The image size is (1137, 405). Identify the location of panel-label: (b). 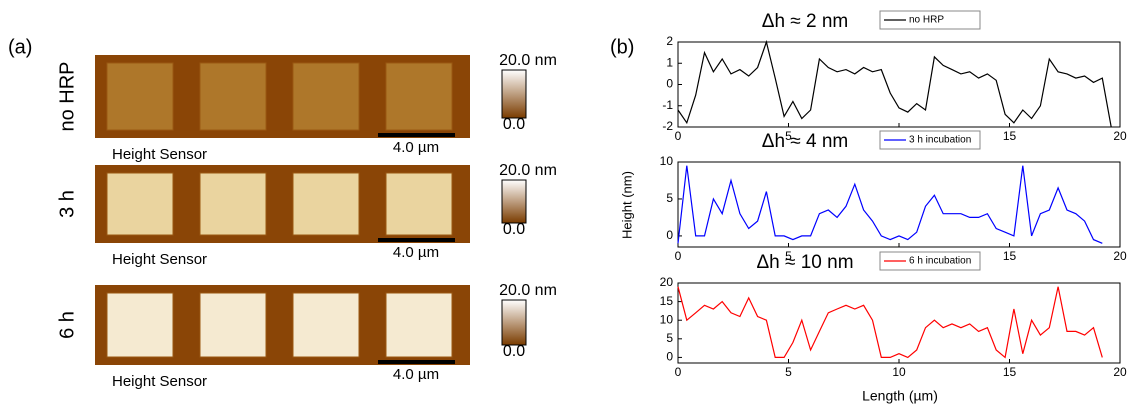
(622, 47).